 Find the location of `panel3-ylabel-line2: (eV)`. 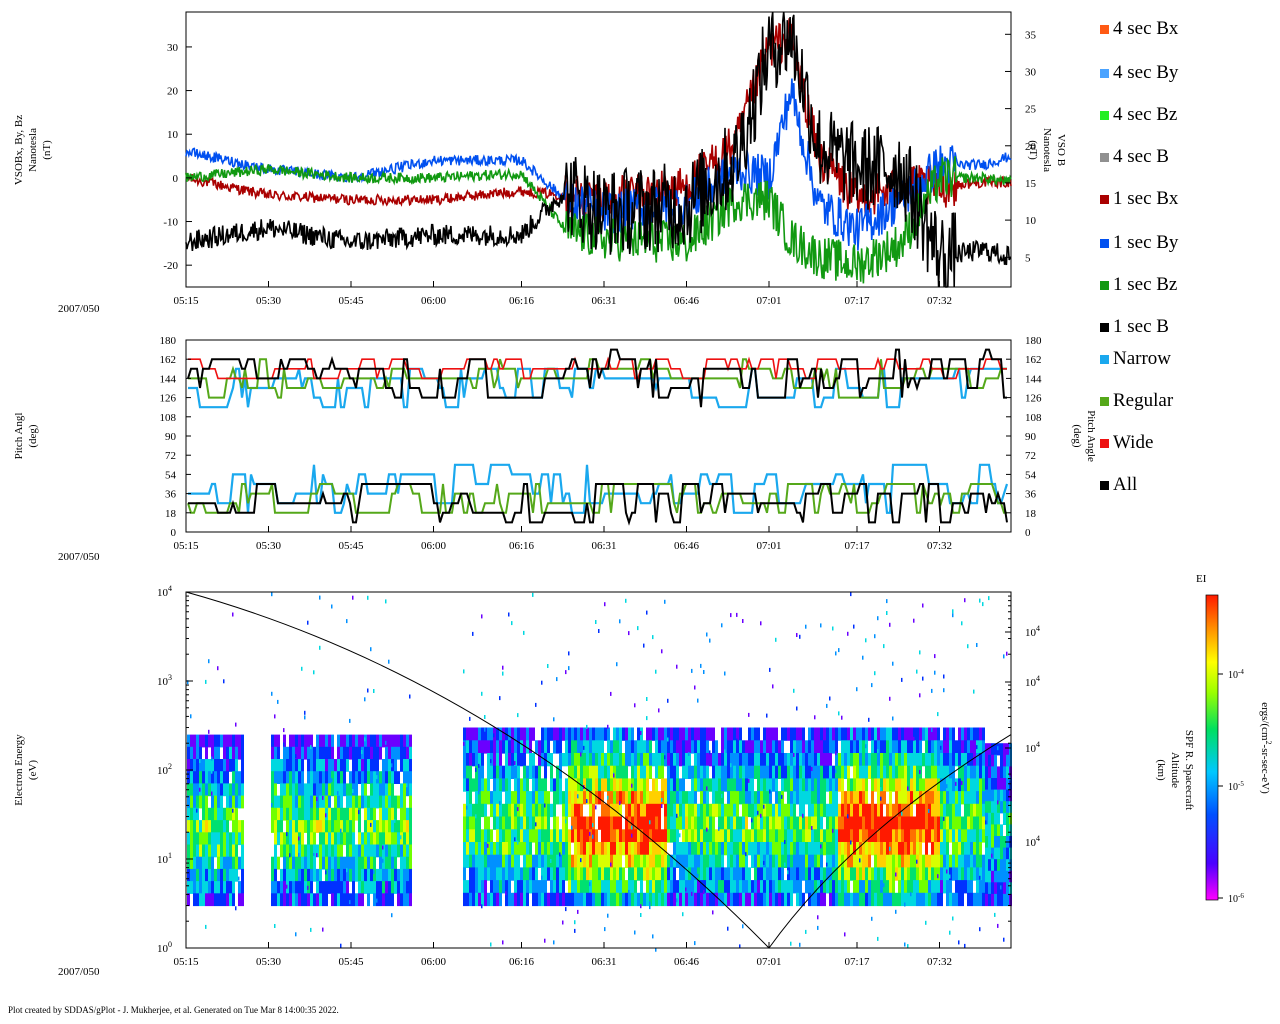

panel3-ylabel-line2: (eV) is located at coordinates (33, 770).